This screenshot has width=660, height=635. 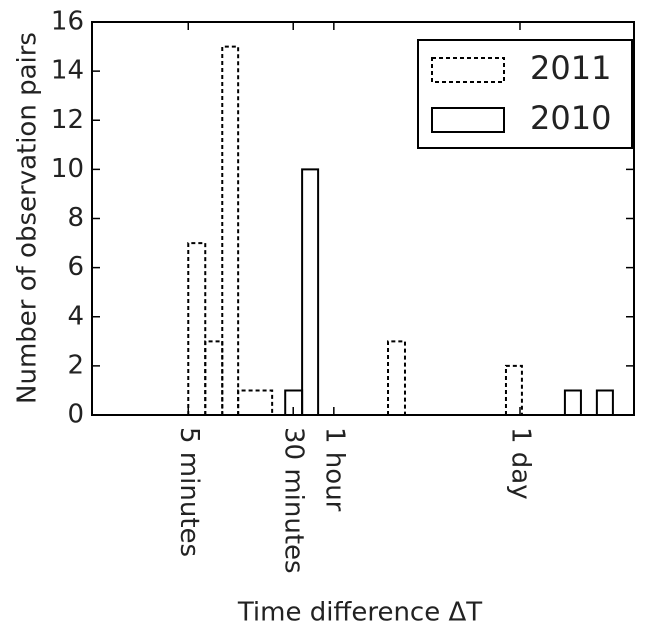 I want to click on y-tick-label: 8, so click(x=75, y=218).